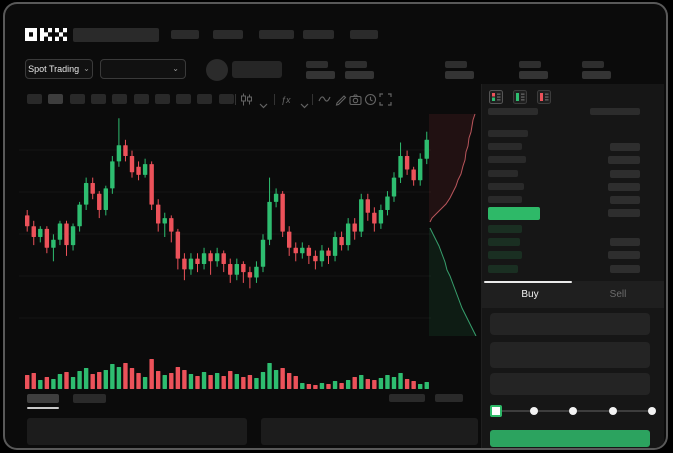  What do you see at coordinates (143, 69) in the screenshot?
I see `pair-selector: ⌄` at bounding box center [143, 69].